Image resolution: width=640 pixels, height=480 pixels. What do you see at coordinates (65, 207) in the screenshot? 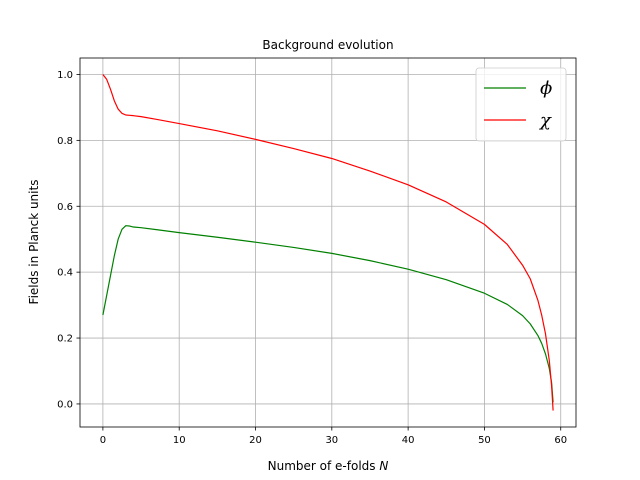
I see `y-tick-label: 0.6` at bounding box center [65, 207].